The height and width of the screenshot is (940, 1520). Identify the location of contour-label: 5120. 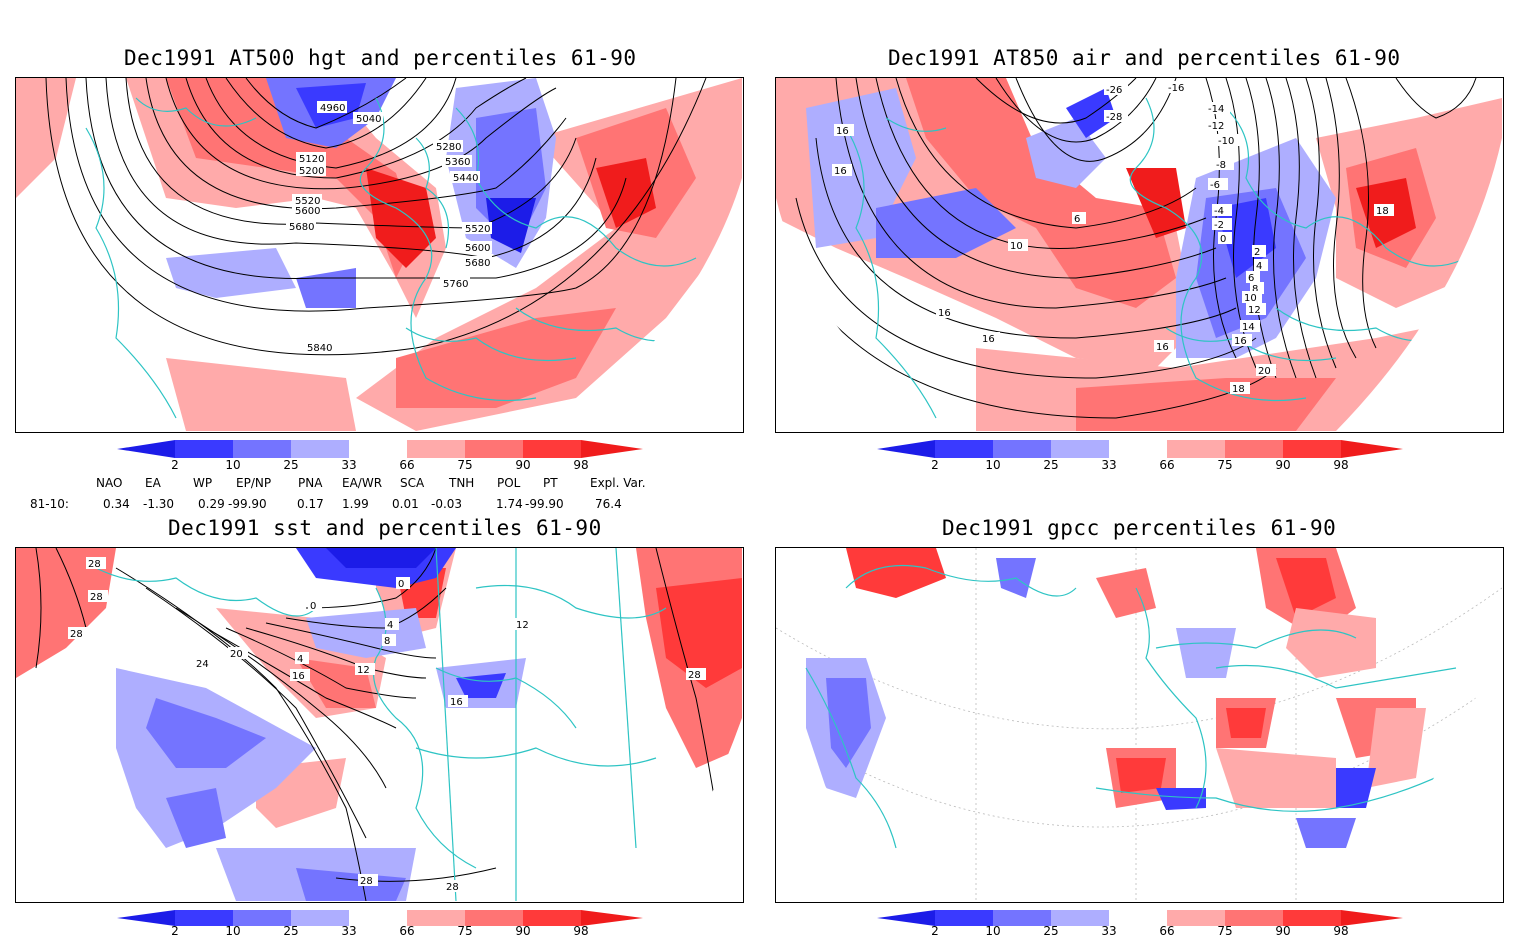
(311, 159).